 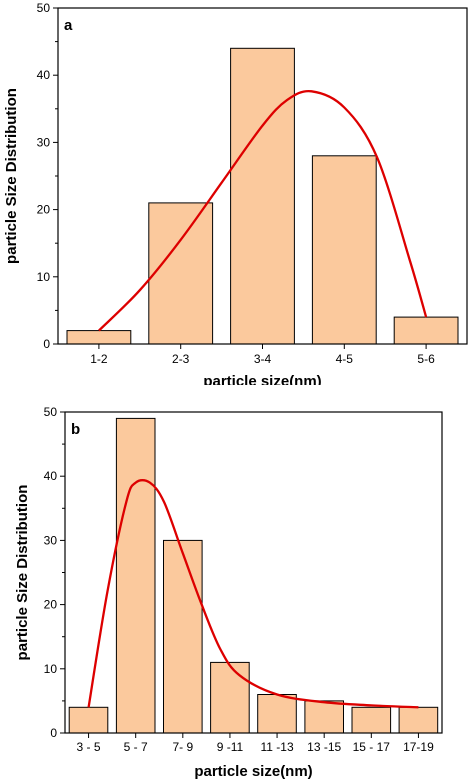 What do you see at coordinates (182, 747) in the screenshot?
I see `chart-b-x-tick-label: 7- 9` at bounding box center [182, 747].